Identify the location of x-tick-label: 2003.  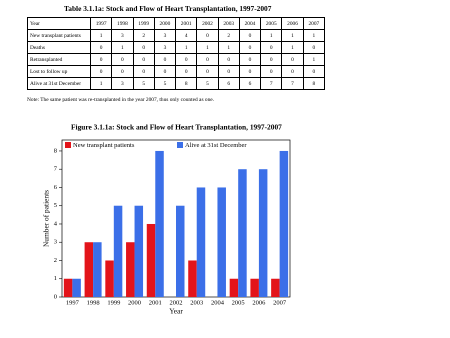
(196, 302).